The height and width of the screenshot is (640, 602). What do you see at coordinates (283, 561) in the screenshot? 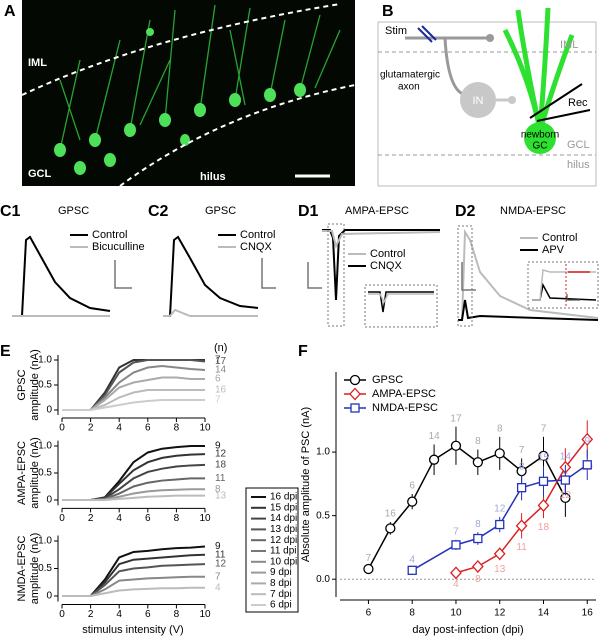
I see `legend-label: 10 dpi` at bounding box center [283, 561].